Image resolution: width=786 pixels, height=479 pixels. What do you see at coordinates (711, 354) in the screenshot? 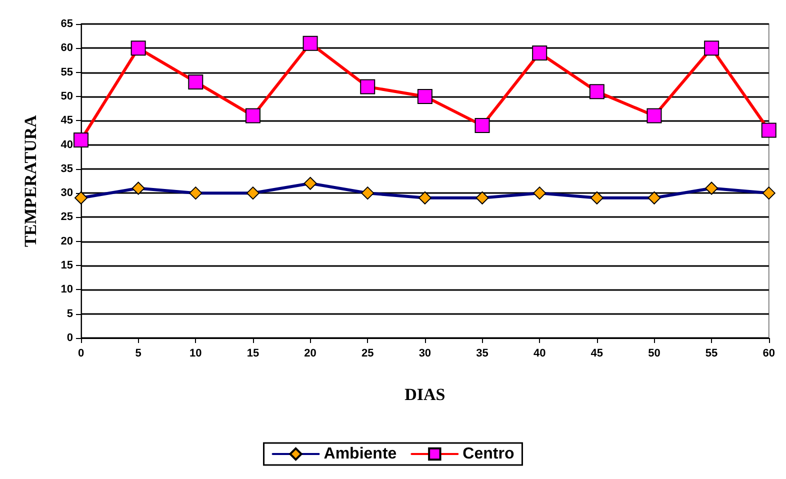
I see `x-tick-label: 55` at bounding box center [711, 354].